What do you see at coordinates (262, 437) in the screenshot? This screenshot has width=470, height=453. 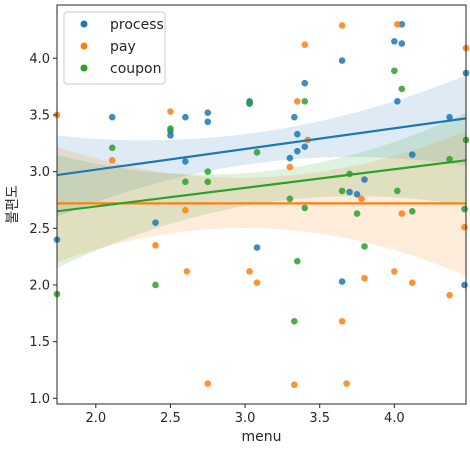 I see `x-axis-label: menu` at bounding box center [262, 437].